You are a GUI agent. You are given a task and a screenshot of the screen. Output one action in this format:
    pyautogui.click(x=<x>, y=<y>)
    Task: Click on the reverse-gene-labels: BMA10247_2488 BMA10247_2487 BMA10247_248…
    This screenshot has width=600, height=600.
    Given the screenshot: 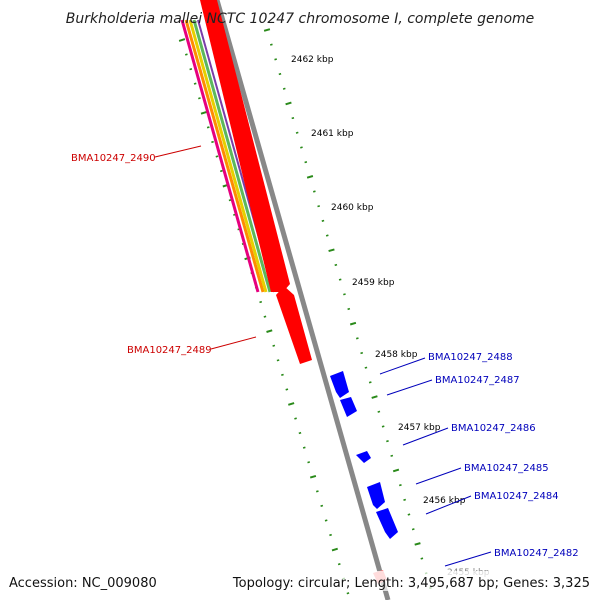 What is the action you would take?
    pyautogui.click(x=479, y=459)
    